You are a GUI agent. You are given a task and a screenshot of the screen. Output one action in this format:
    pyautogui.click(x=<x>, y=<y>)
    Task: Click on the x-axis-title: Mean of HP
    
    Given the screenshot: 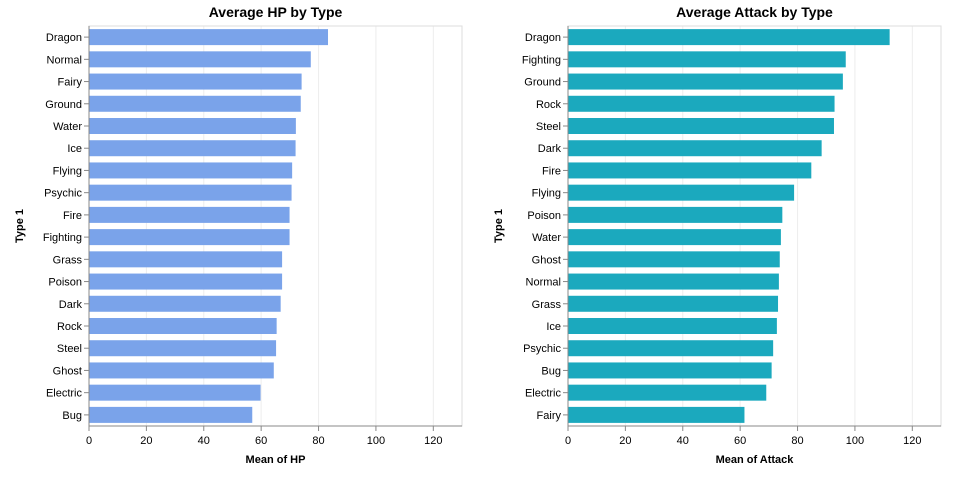 What is the action you would take?
    pyautogui.click(x=276, y=460)
    